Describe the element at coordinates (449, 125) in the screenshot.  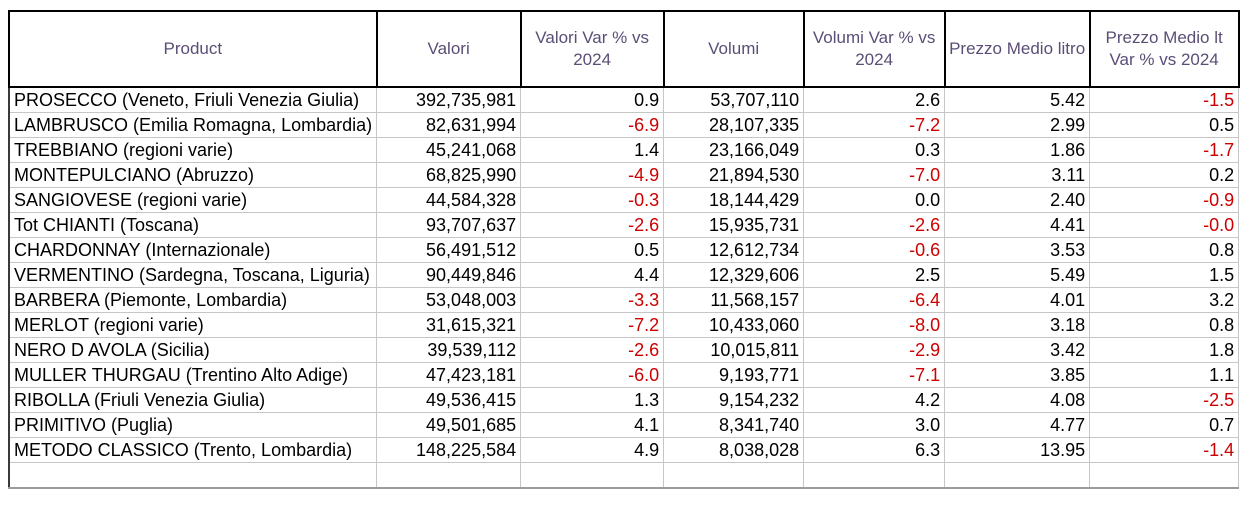
I see `value-cell: 82,631,994` at that location.